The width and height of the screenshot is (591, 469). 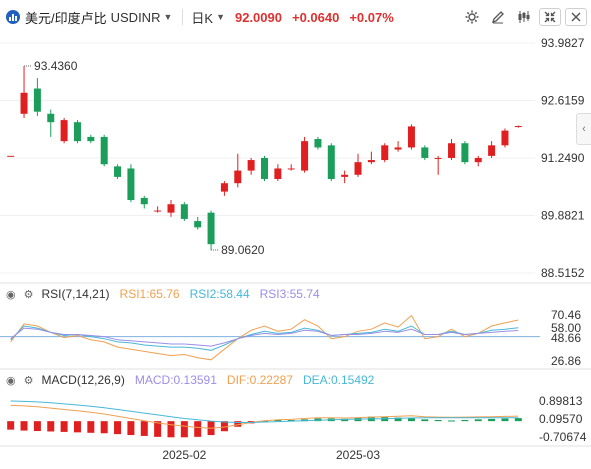 What do you see at coordinates (498, 17) in the screenshot?
I see `draw-tool-icon` at bounding box center [498, 17].